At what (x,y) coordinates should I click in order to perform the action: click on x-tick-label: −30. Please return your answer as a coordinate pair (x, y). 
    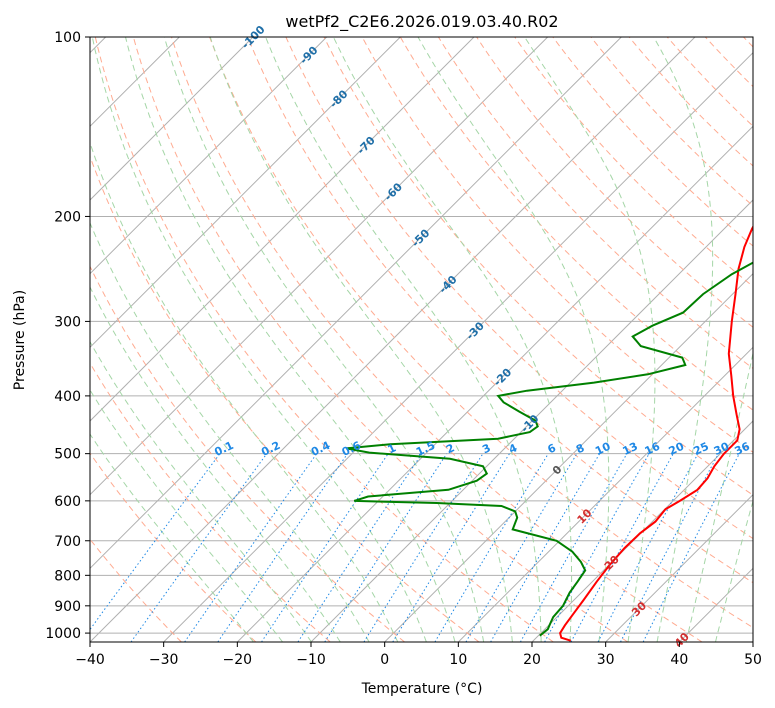
    Looking at the image, I should click on (164, 660).